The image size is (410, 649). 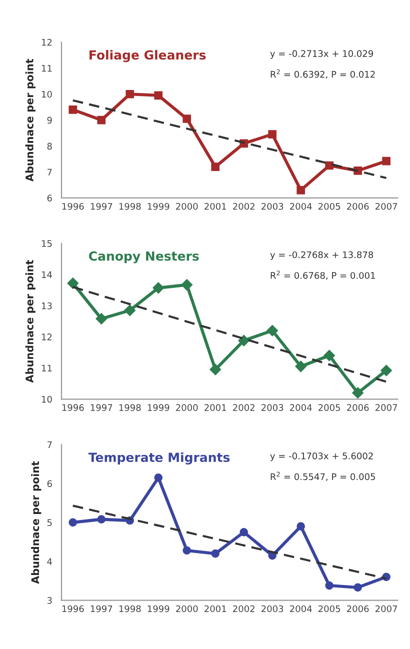 What do you see at coordinates (47, 274) in the screenshot?
I see `y-tick-label: 14` at bounding box center [47, 274].